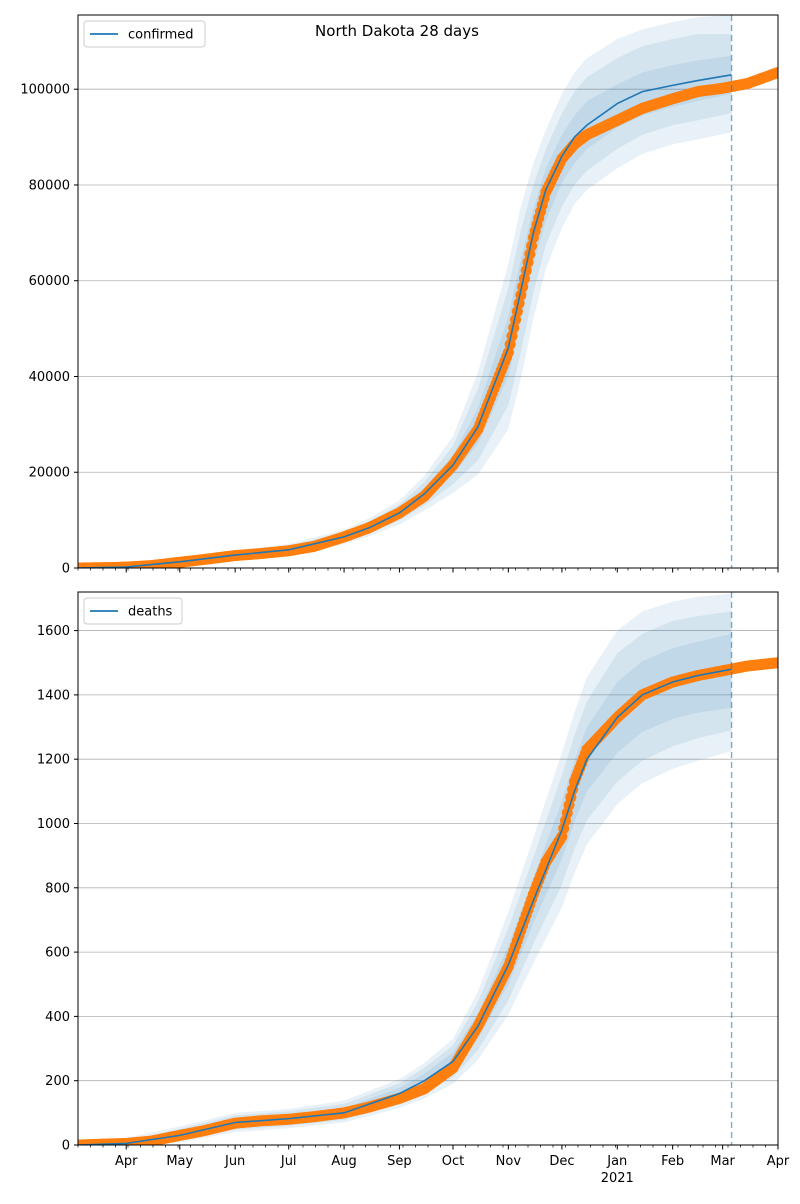  What do you see at coordinates (722, 1161) in the screenshot?
I see `x-tick-label: Mar` at bounding box center [722, 1161].